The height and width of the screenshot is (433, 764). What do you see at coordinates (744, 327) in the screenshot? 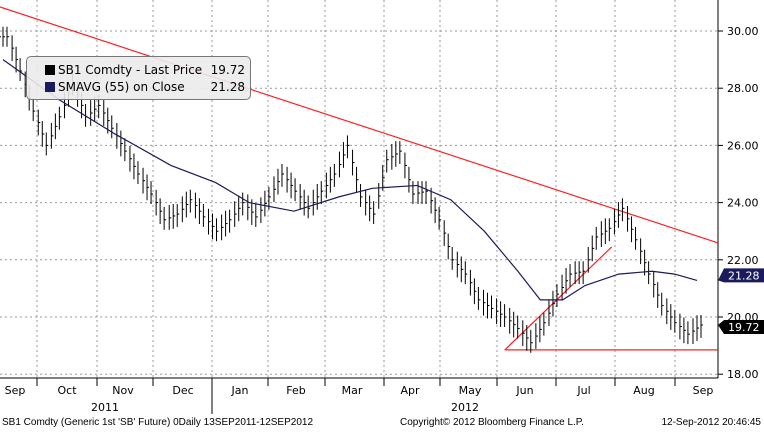
I see `last-price-callout: 19.72` at bounding box center [744, 327].